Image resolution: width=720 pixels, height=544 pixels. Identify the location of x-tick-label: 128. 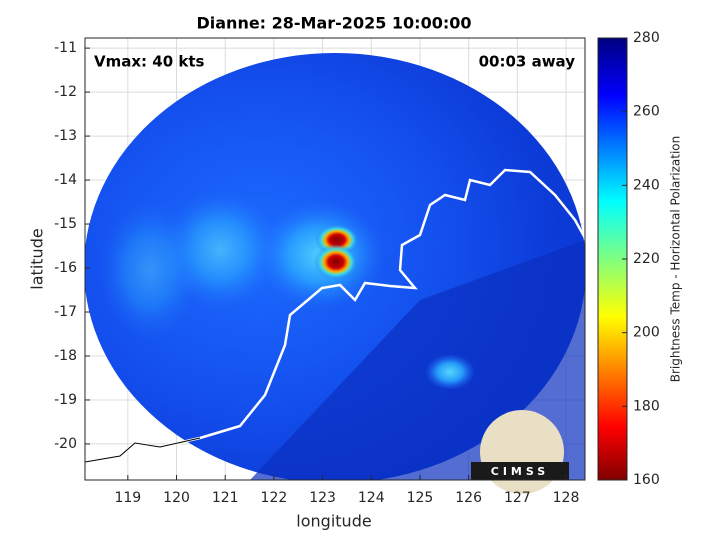
(566, 498).